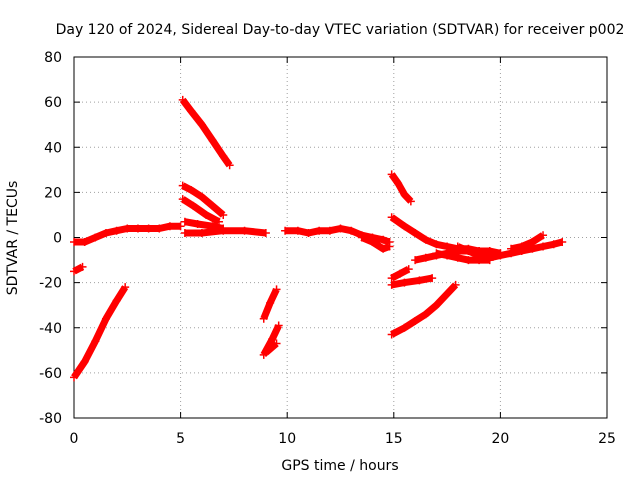 This screenshot has width=640, height=480. I want to click on y-tick-label: 60, so click(53, 103).